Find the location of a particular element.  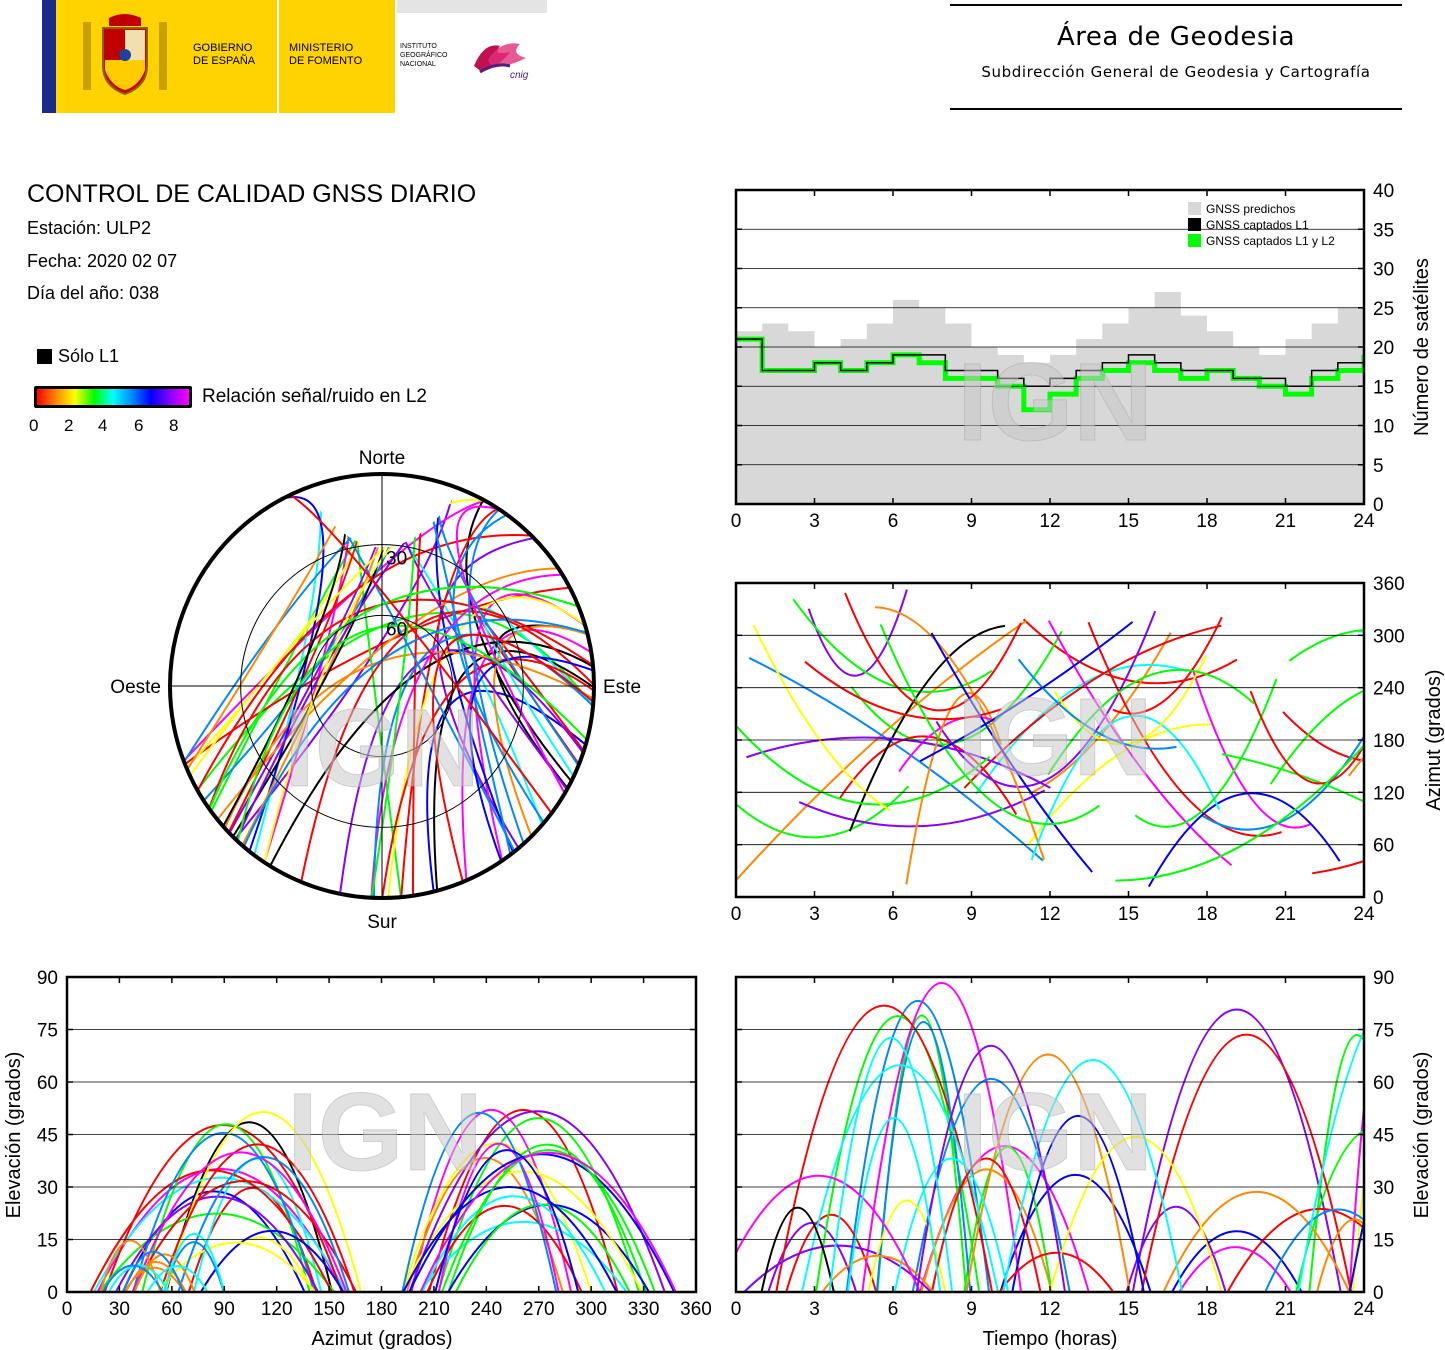

x-tick-label: 210 is located at coordinates (434, 1309).